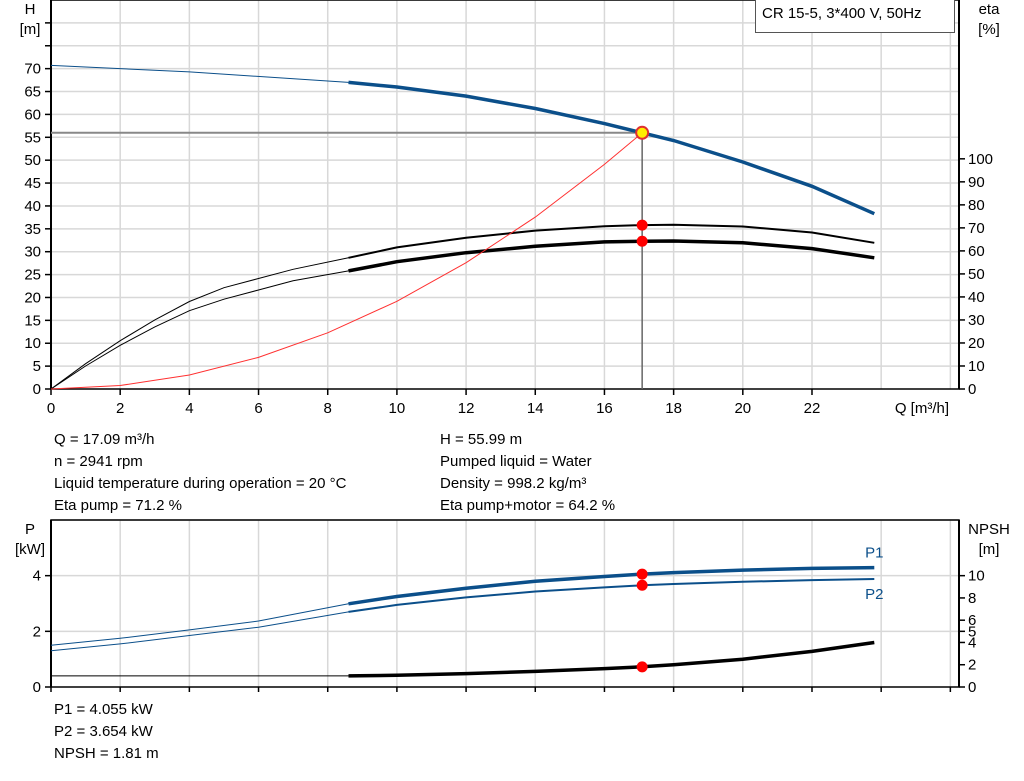 Image resolution: width=1024 pixels, height=781 pixels. I want to click on curve-P2-thin, so click(199, 631).